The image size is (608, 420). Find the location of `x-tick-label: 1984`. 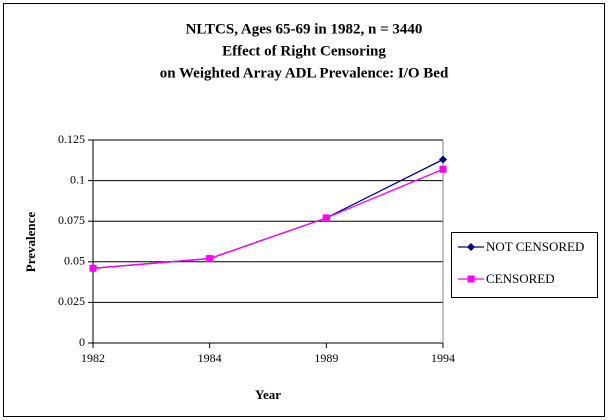

x-tick-label: 1984 is located at coordinates (210, 358).